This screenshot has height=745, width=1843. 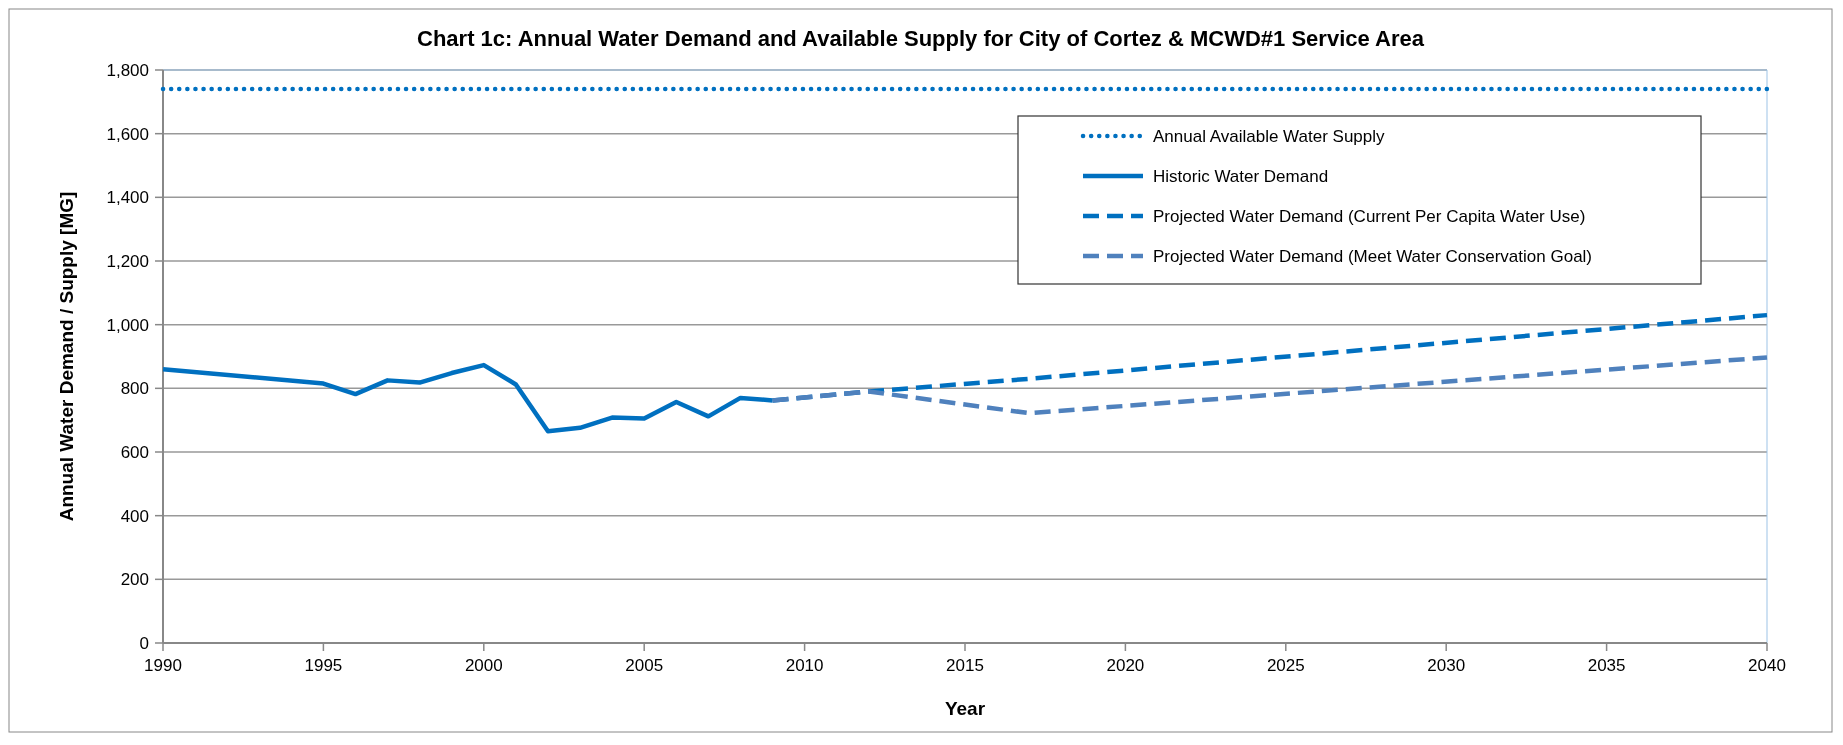 What do you see at coordinates (127, 261) in the screenshot?
I see `y-tick-label: 1,200` at bounding box center [127, 261].